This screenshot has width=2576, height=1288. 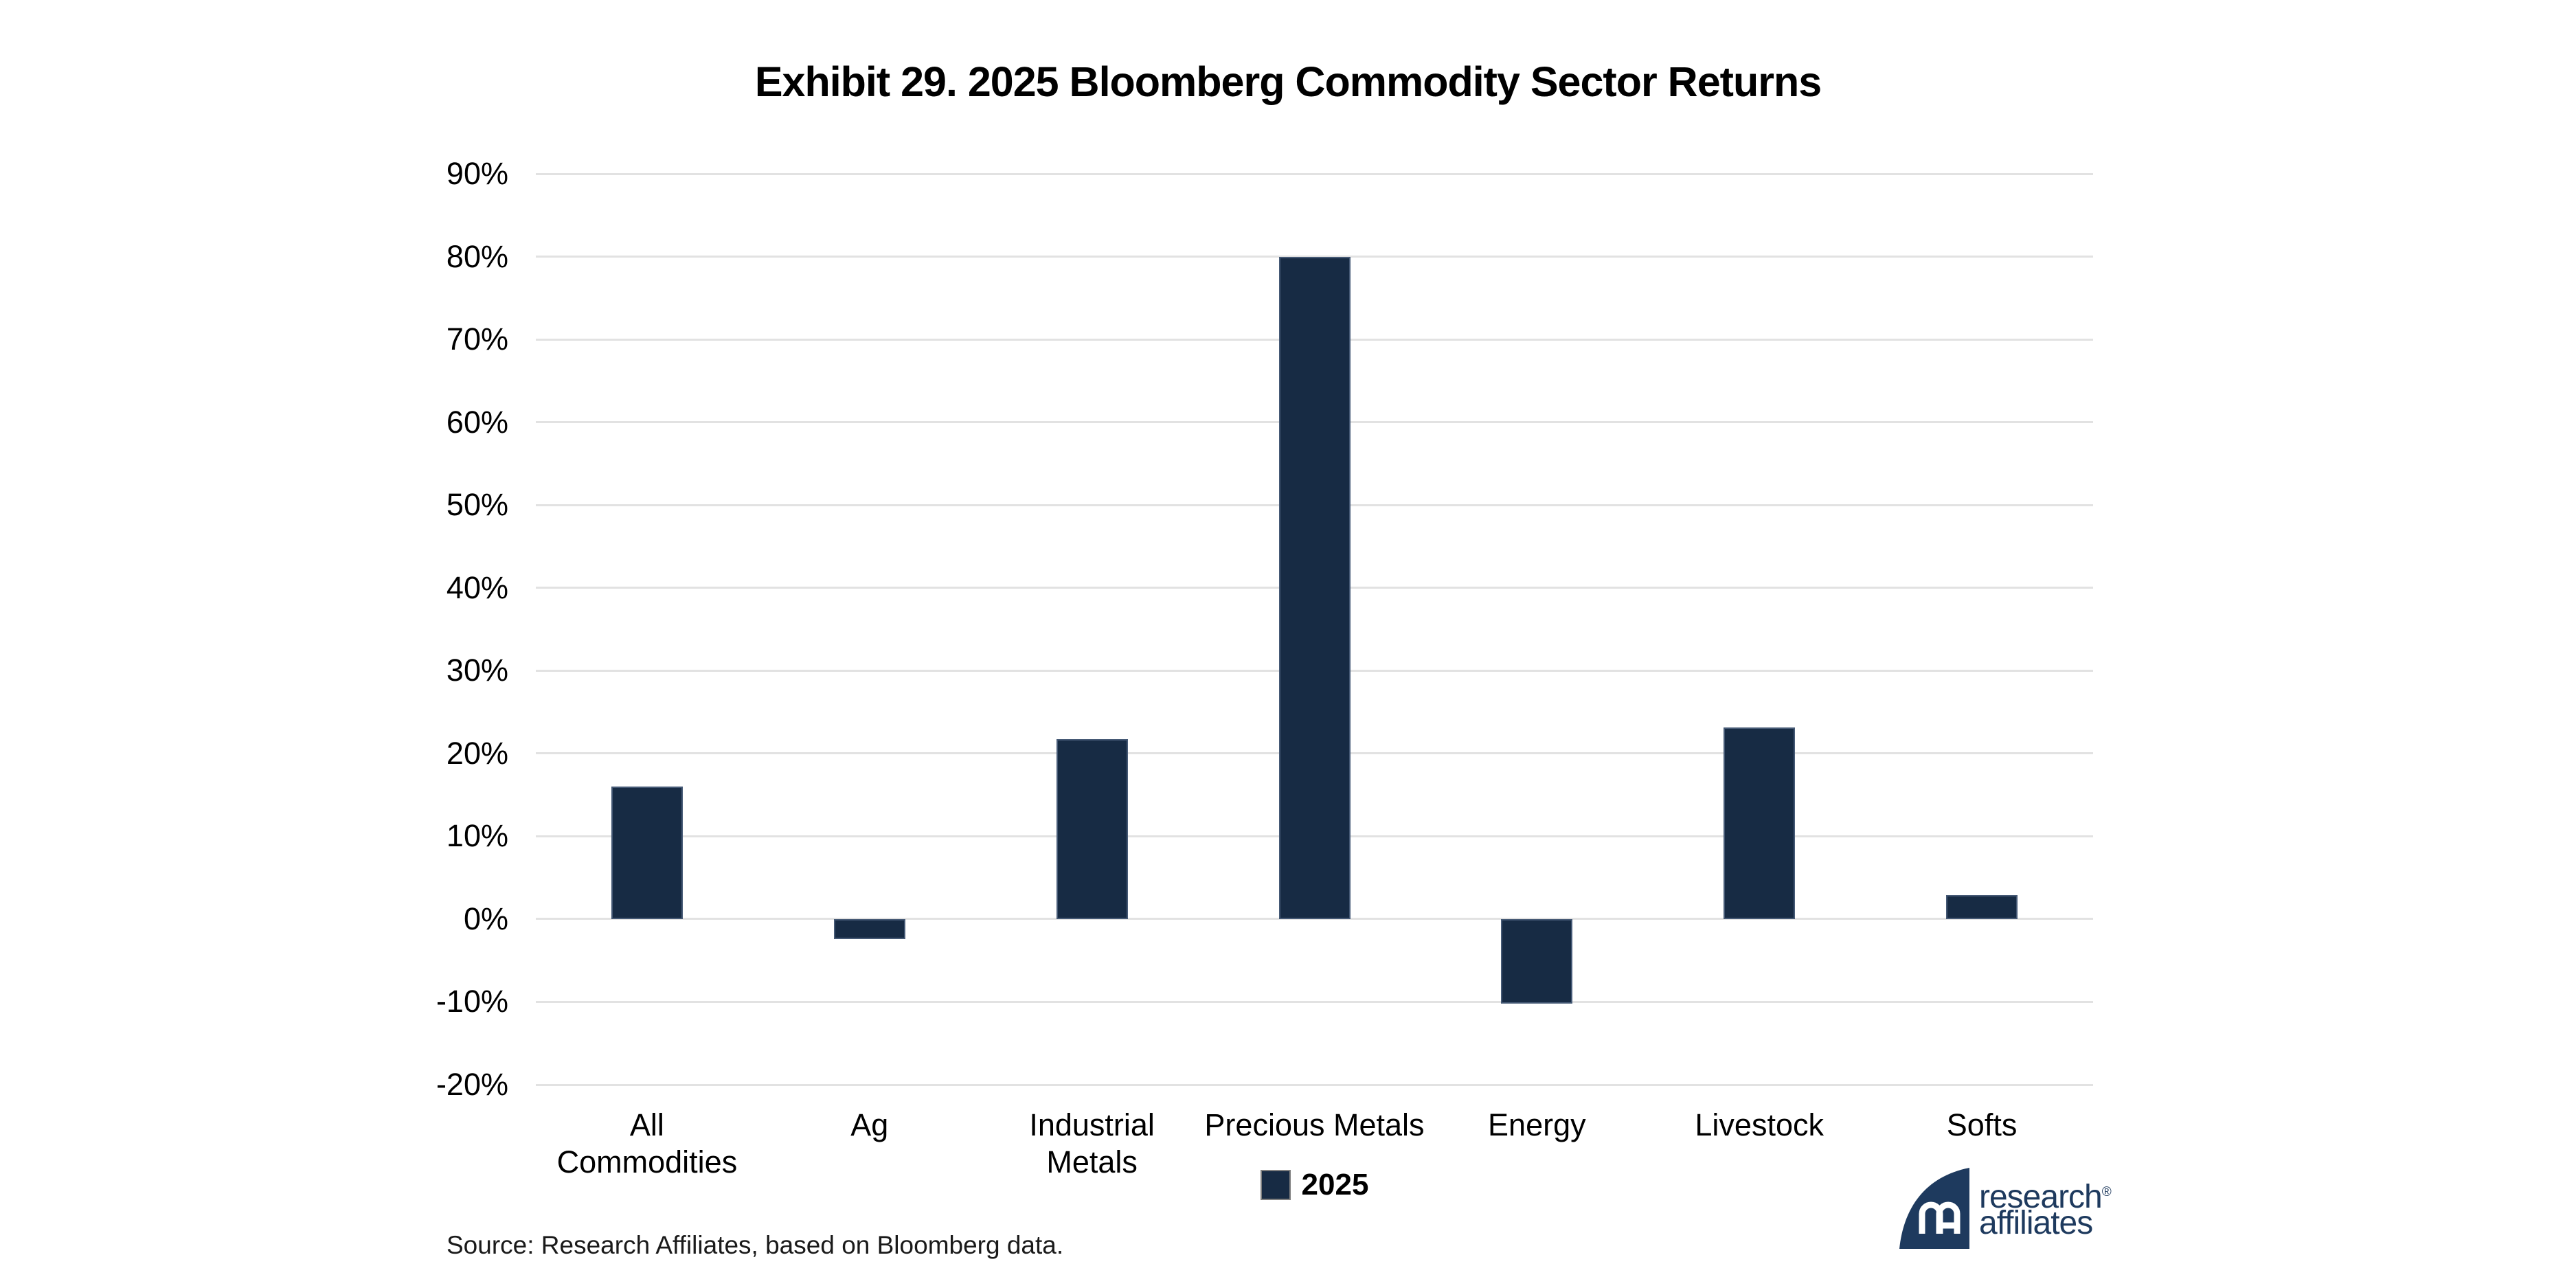 I want to click on y-axis-tick-label: -10%, so click(x=472, y=1001).